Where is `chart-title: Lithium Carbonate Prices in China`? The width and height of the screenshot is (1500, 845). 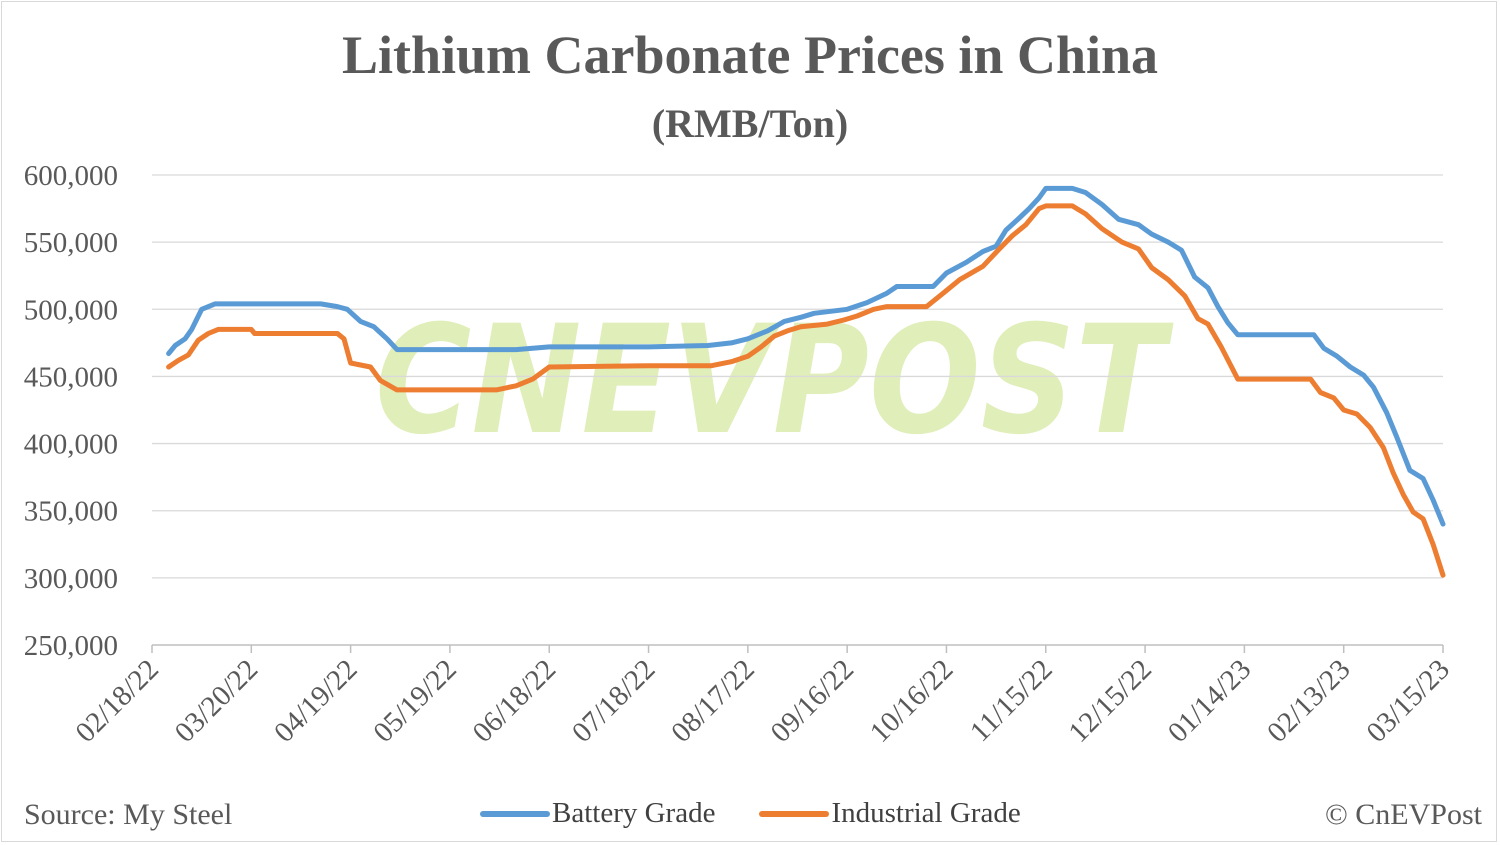 chart-title: Lithium Carbonate Prices in China is located at coordinates (750, 55).